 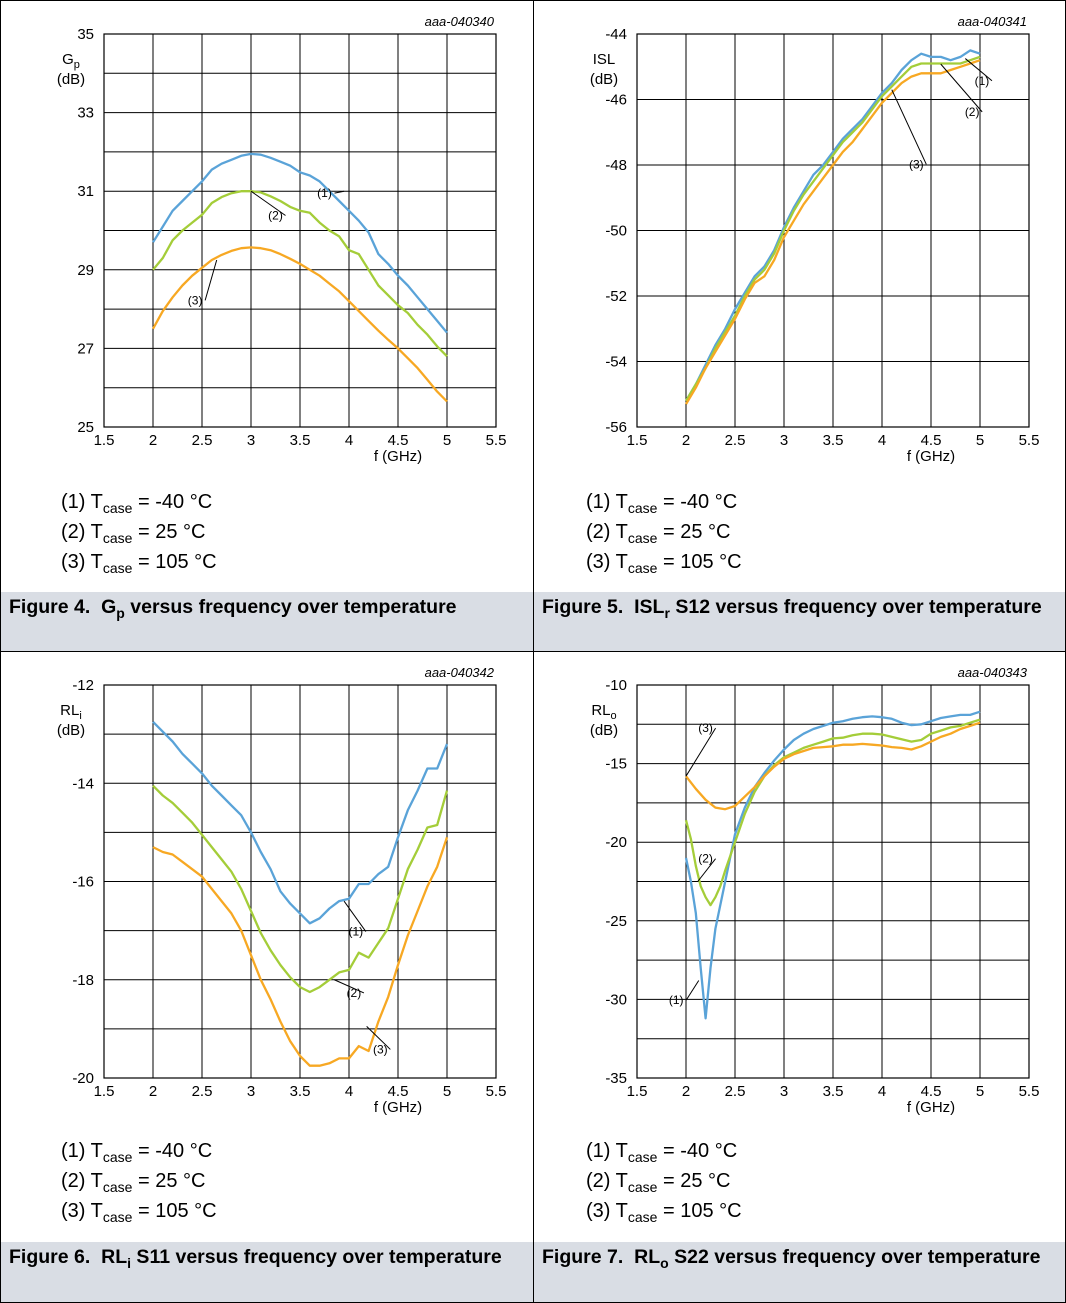 I want to click on y-axis-label: RLo, so click(x=603, y=712).